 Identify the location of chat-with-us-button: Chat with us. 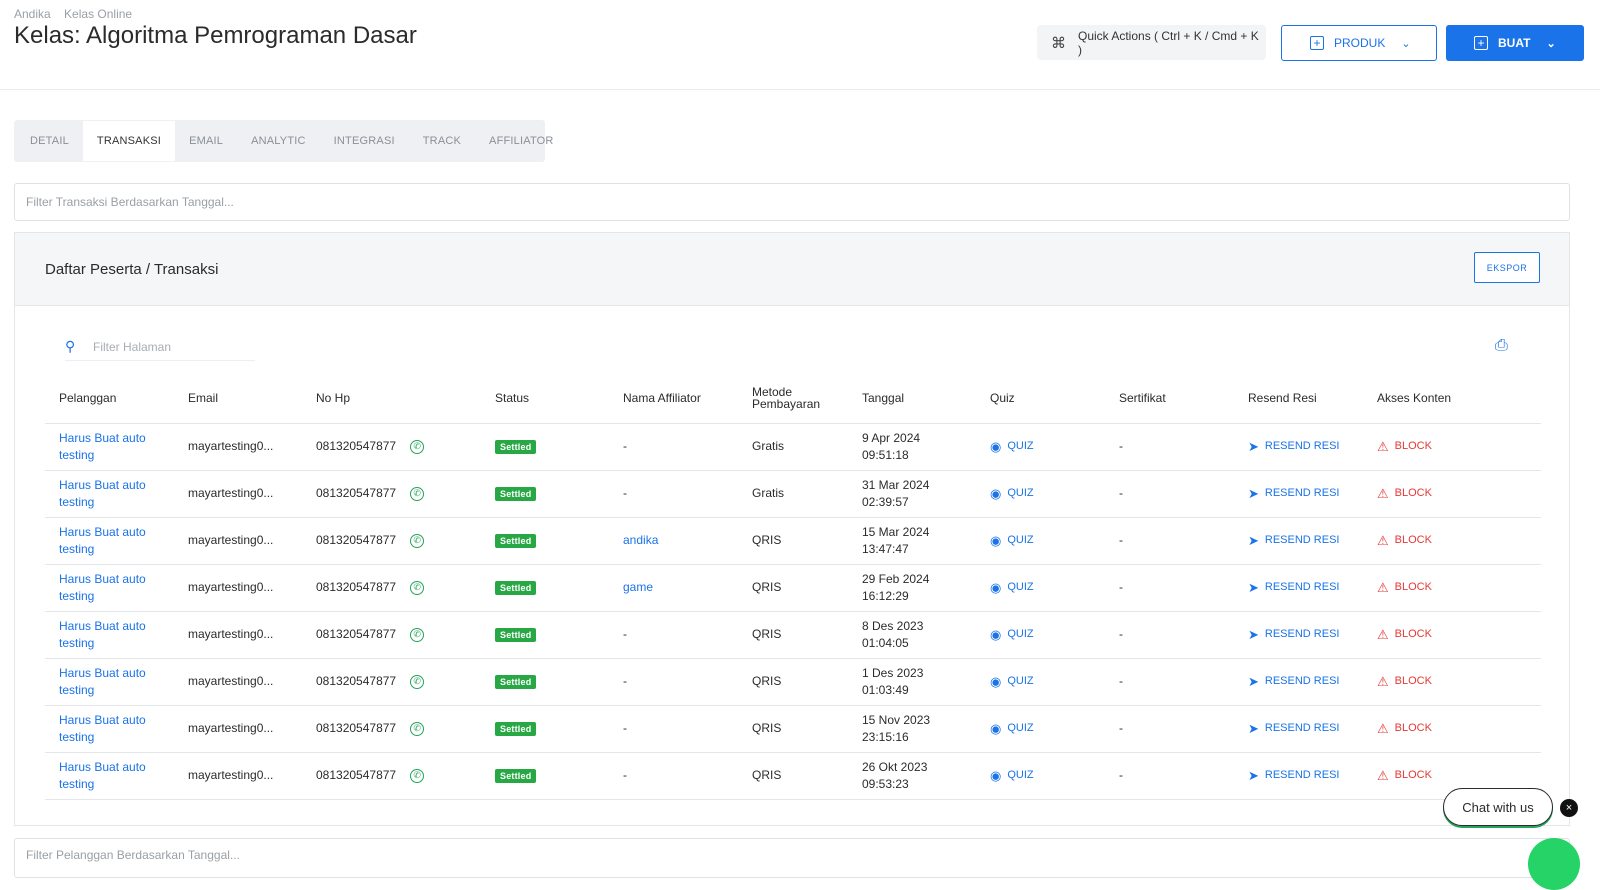
(1498, 807).